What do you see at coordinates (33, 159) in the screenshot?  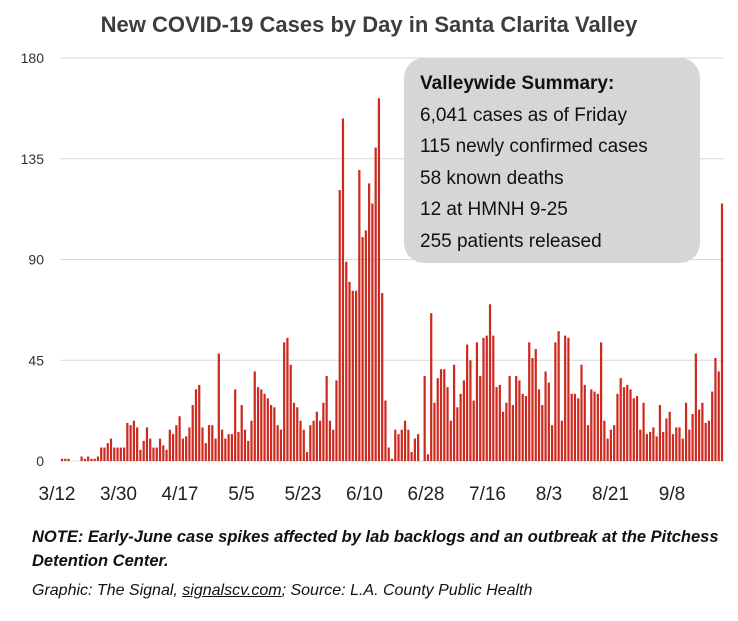 I see `y-tick-label: 135` at bounding box center [33, 159].